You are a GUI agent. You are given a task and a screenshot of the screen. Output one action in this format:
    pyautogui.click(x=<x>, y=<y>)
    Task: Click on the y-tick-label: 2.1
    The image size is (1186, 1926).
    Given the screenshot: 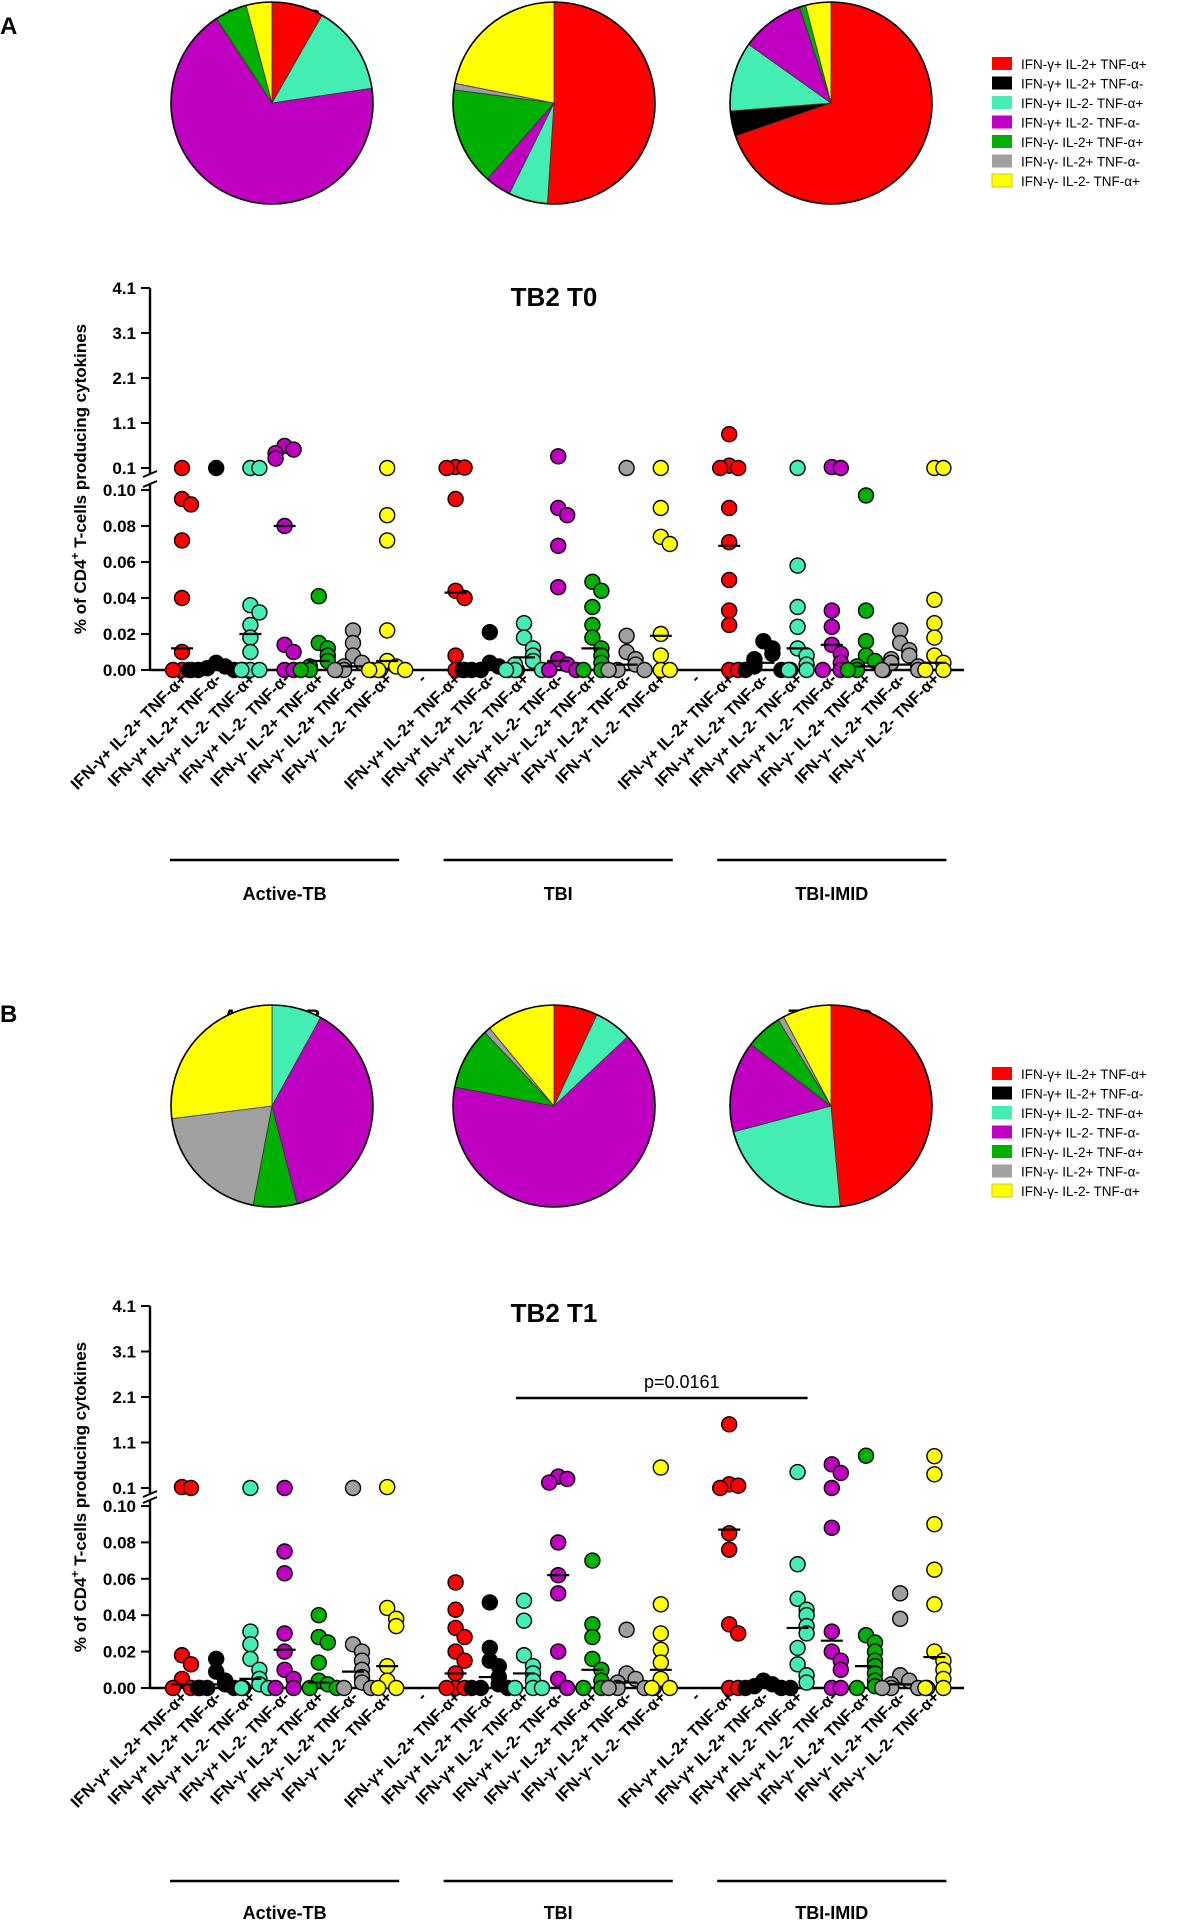 What is the action you would take?
    pyautogui.click(x=124, y=1397)
    